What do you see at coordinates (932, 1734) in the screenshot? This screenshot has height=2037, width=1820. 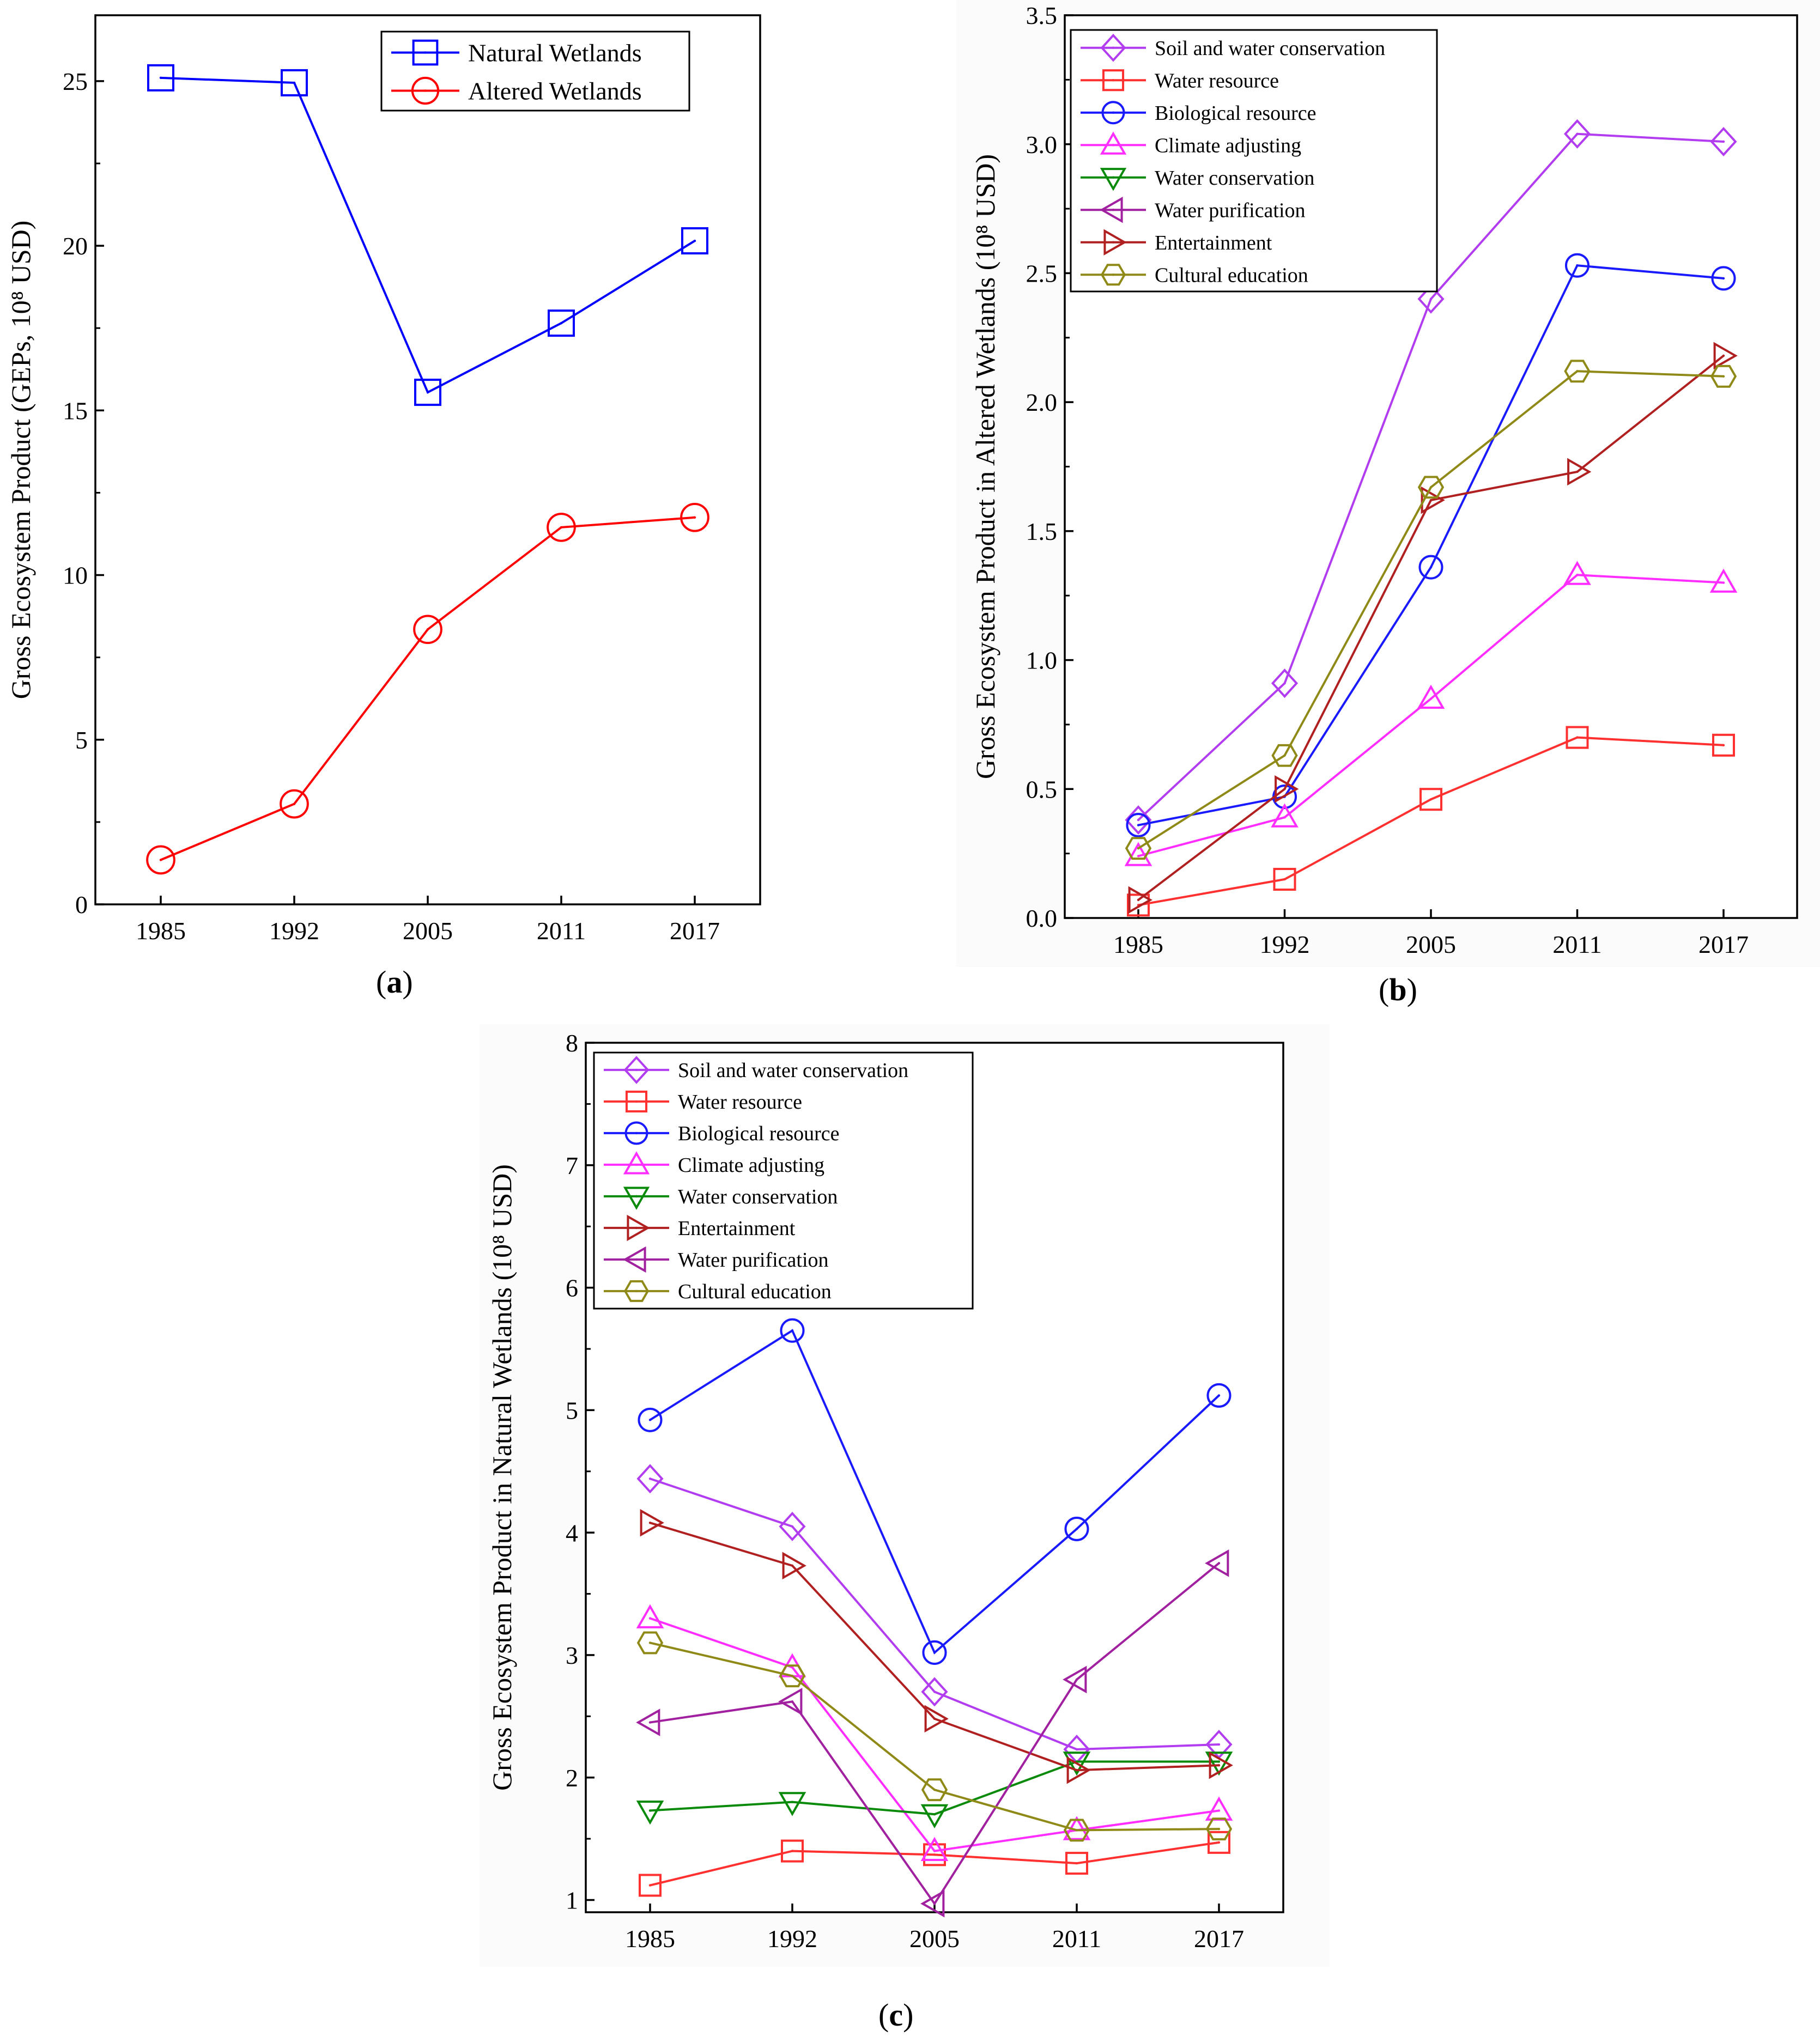 I see `series-water-purification` at bounding box center [932, 1734].